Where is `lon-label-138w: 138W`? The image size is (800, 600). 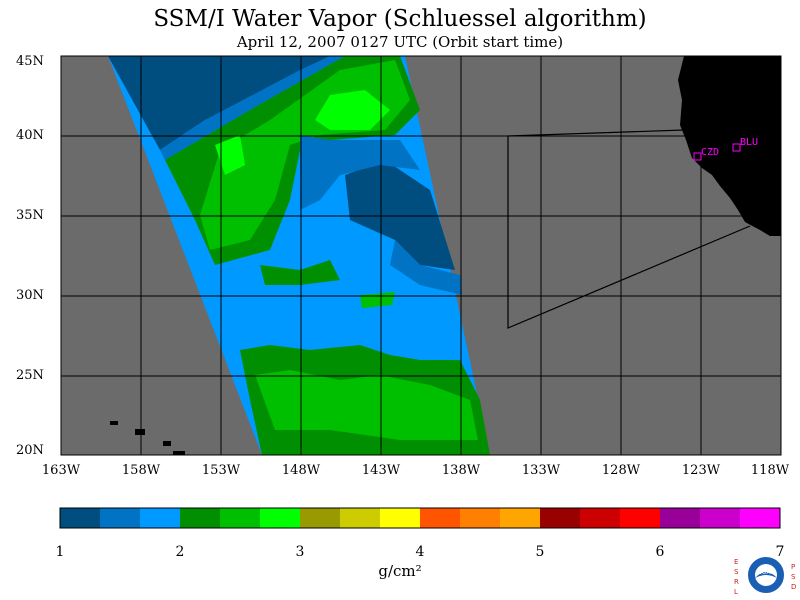
lon-label-138w: 138W is located at coordinates (461, 470).